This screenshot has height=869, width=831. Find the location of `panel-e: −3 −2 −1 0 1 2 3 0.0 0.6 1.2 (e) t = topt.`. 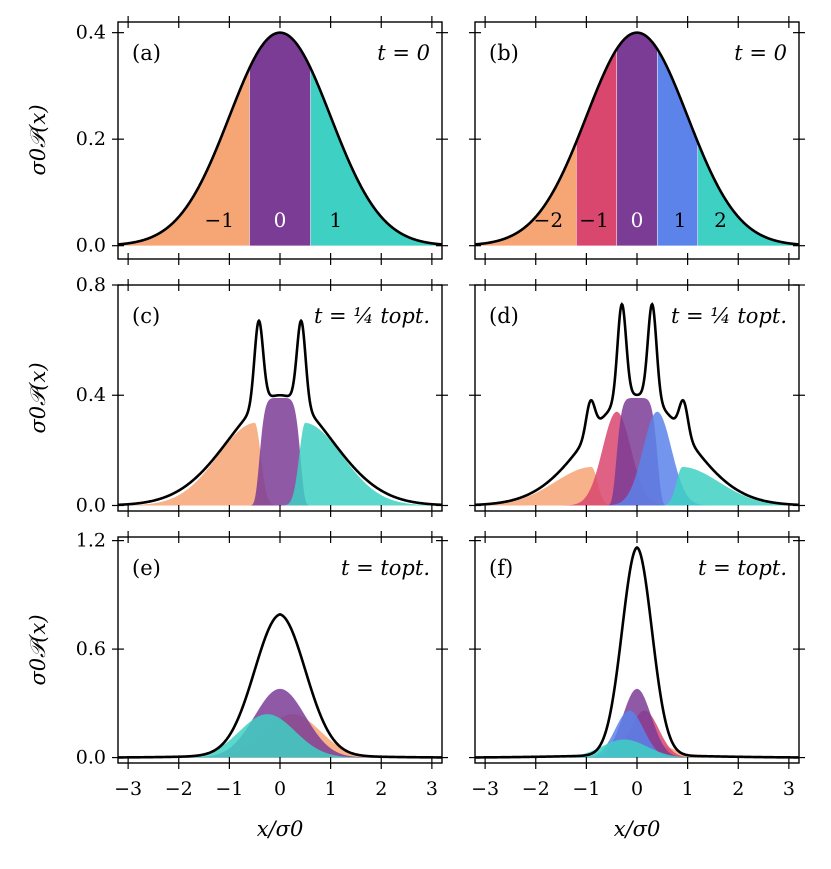

panel-e: −3 −2 −1 0 1 2 3 0.0 0.6 1.2 (e) t = topt. is located at coordinates (262, 665).